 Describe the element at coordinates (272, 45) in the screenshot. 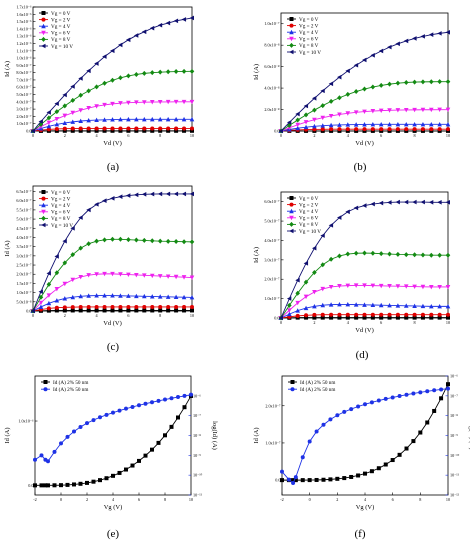

I see `y-tick-label: 8.0x10⁻⁸` at that location.